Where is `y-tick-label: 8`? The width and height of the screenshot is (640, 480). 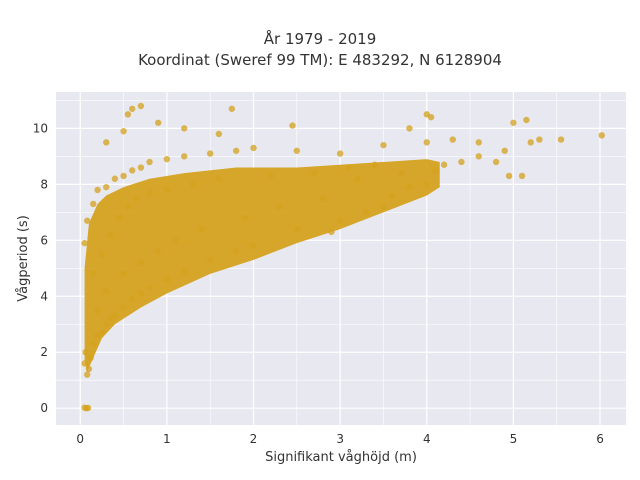
y-tick-label: 8 is located at coordinates (44, 184).